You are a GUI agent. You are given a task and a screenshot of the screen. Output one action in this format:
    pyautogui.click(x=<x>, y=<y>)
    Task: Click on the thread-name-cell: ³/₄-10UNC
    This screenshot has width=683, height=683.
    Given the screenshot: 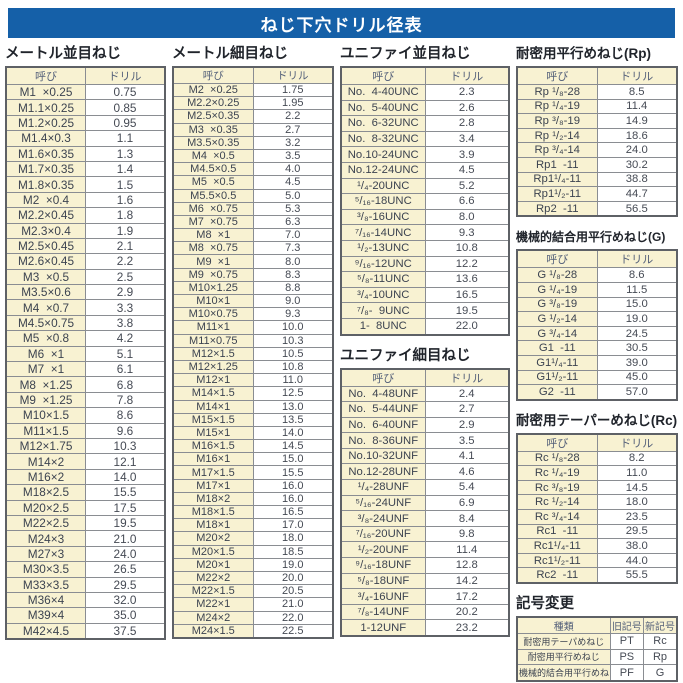 What is the action you would take?
    pyautogui.click(x=383, y=295)
    